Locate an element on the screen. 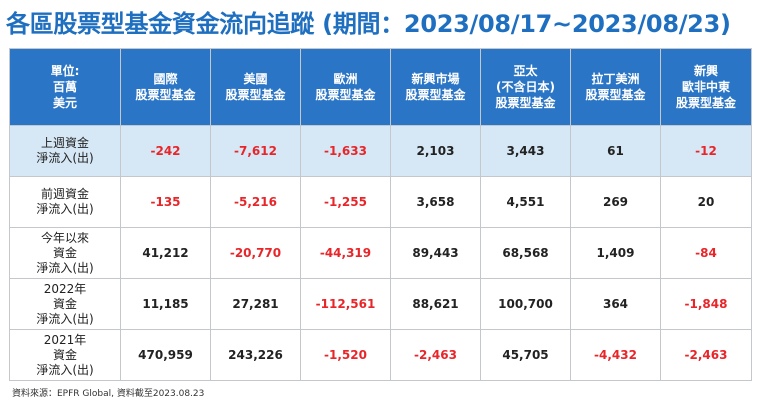 The image size is (760, 408). table-cell: -1,633 is located at coordinates (345, 151).